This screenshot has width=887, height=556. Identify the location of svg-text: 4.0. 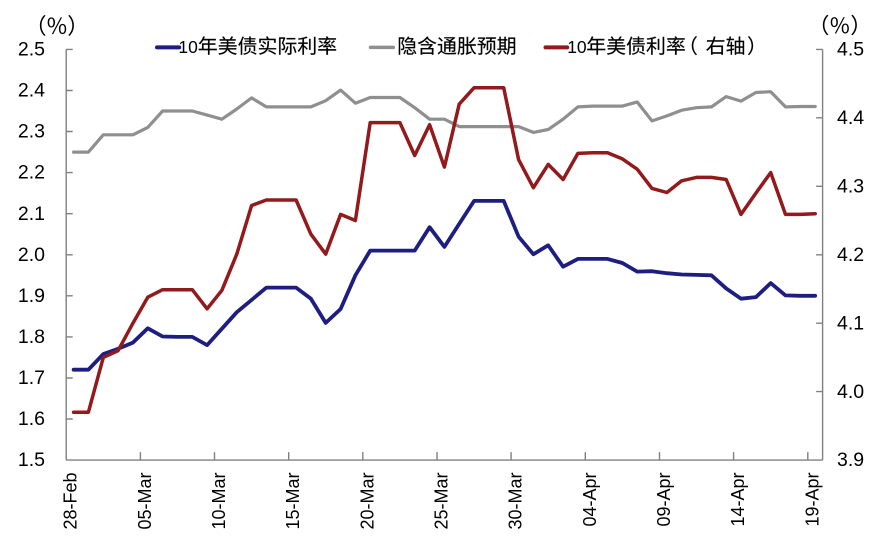
(850, 392).